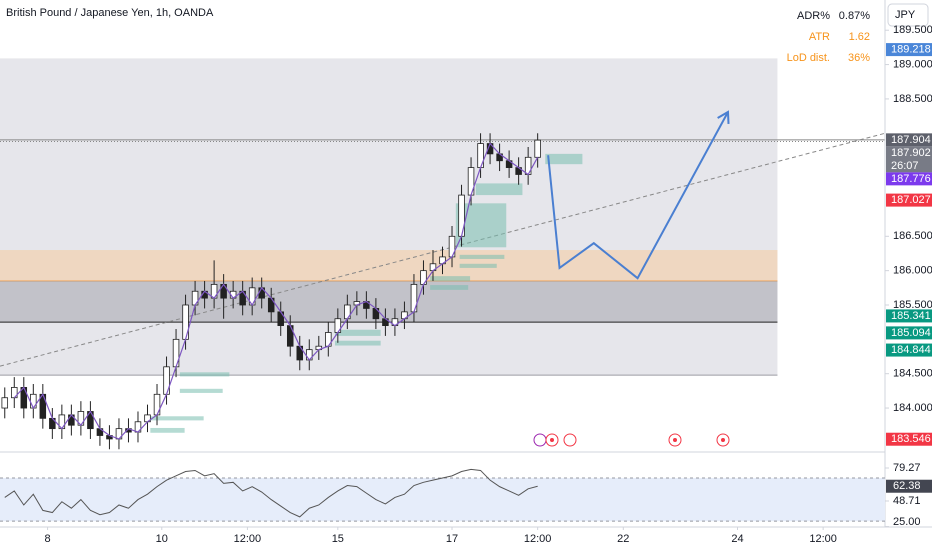 The height and width of the screenshot is (550, 932). I want to click on x-tick-label: 17, so click(452, 539).